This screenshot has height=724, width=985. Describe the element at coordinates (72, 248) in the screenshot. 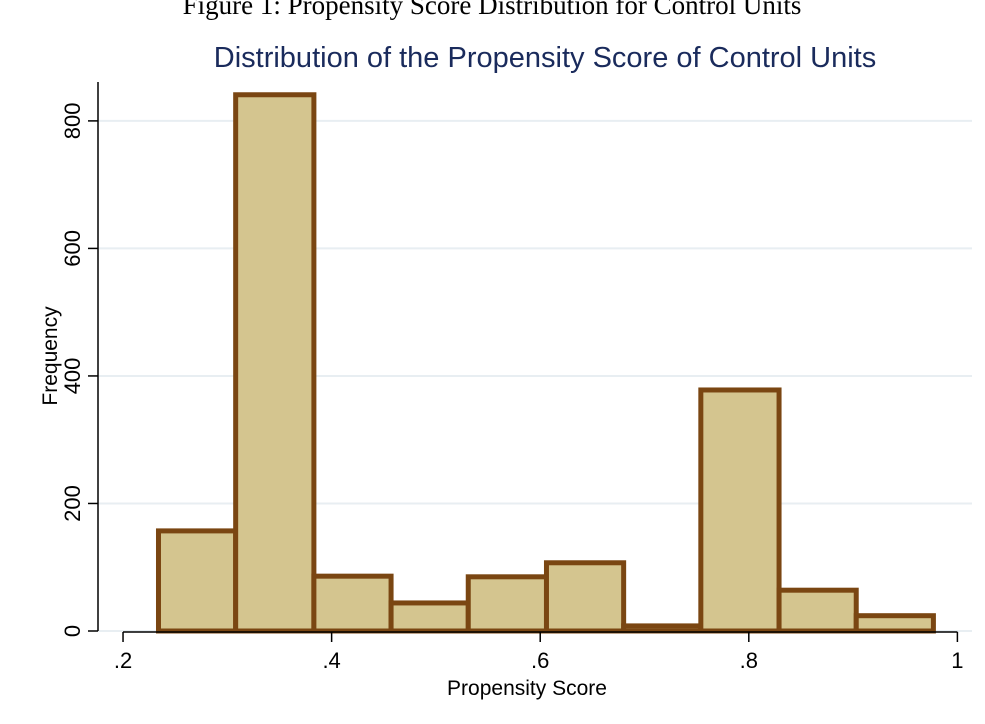

I see `y-tick-label: 600` at that location.